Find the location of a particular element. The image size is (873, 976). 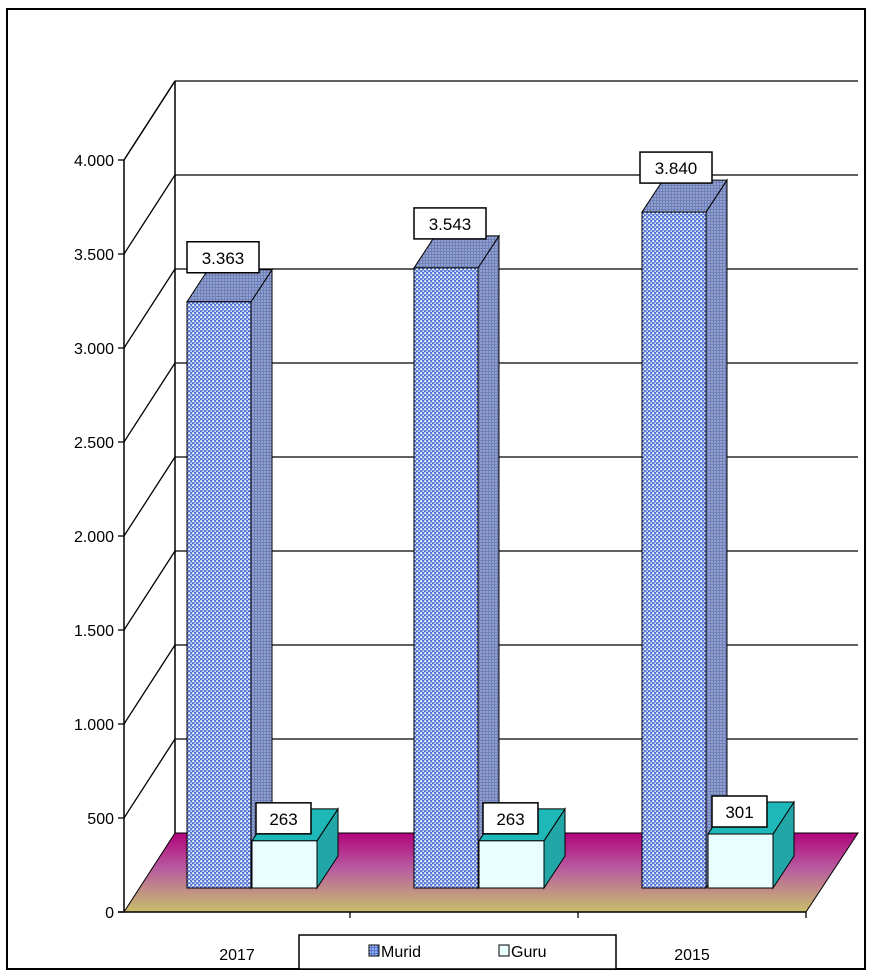

data-label-murid: 3.363 is located at coordinates (223, 258).